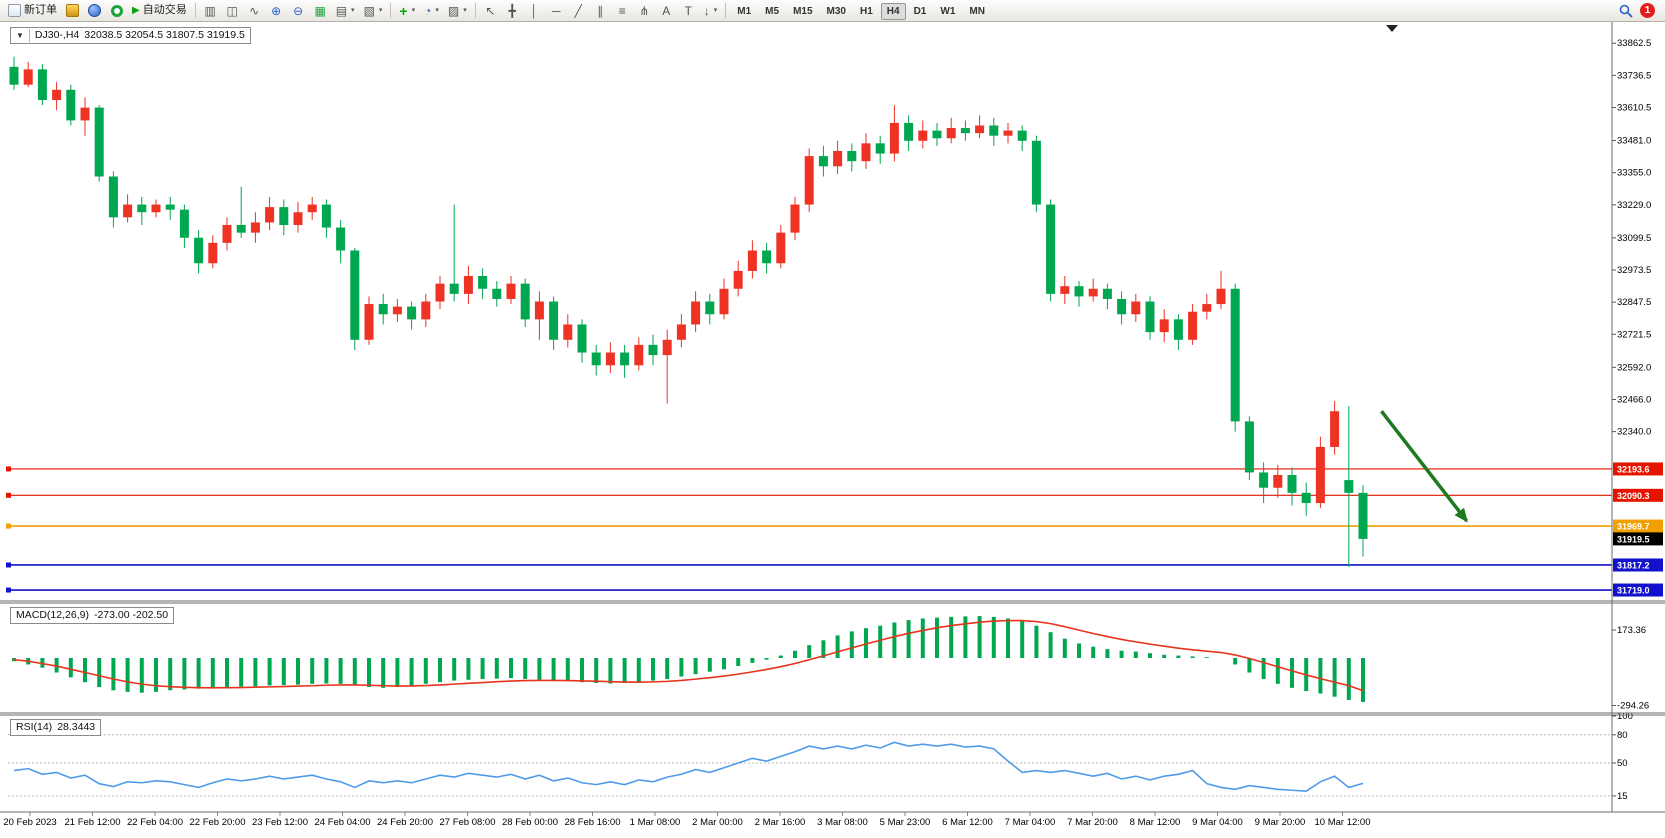  Describe the element at coordinates (1424, 466) in the screenshot. I see `trend-arrow-annotation` at that location.